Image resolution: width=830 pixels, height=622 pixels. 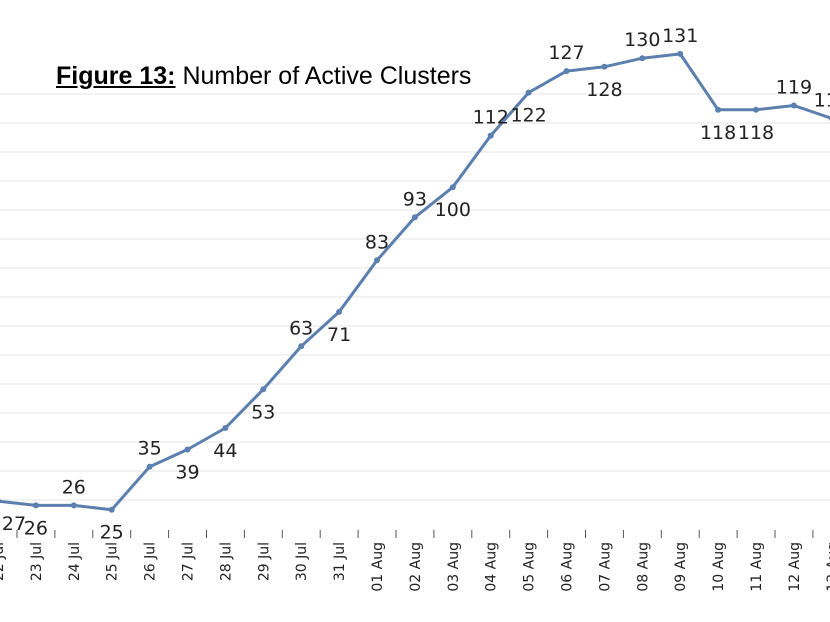 I want to click on x-tick-label: 24 Jul, so click(x=75, y=561).